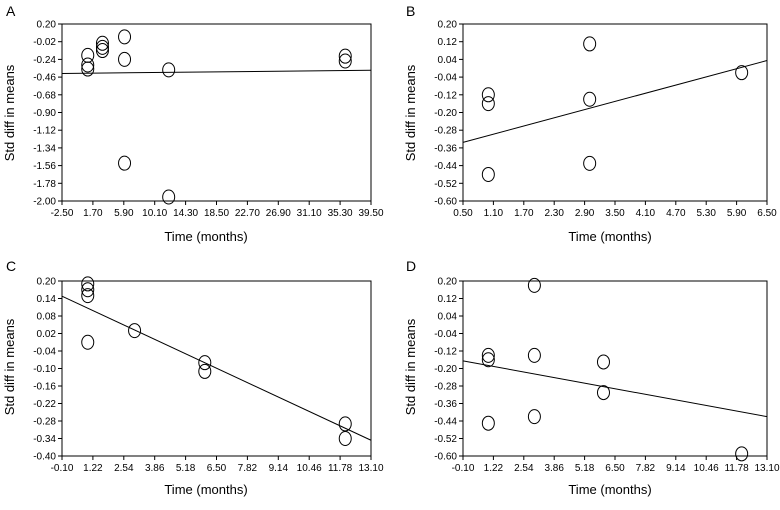  What do you see at coordinates (44, 369) in the screenshot?
I see `y-tick-label: -0.10` at bounding box center [44, 369].